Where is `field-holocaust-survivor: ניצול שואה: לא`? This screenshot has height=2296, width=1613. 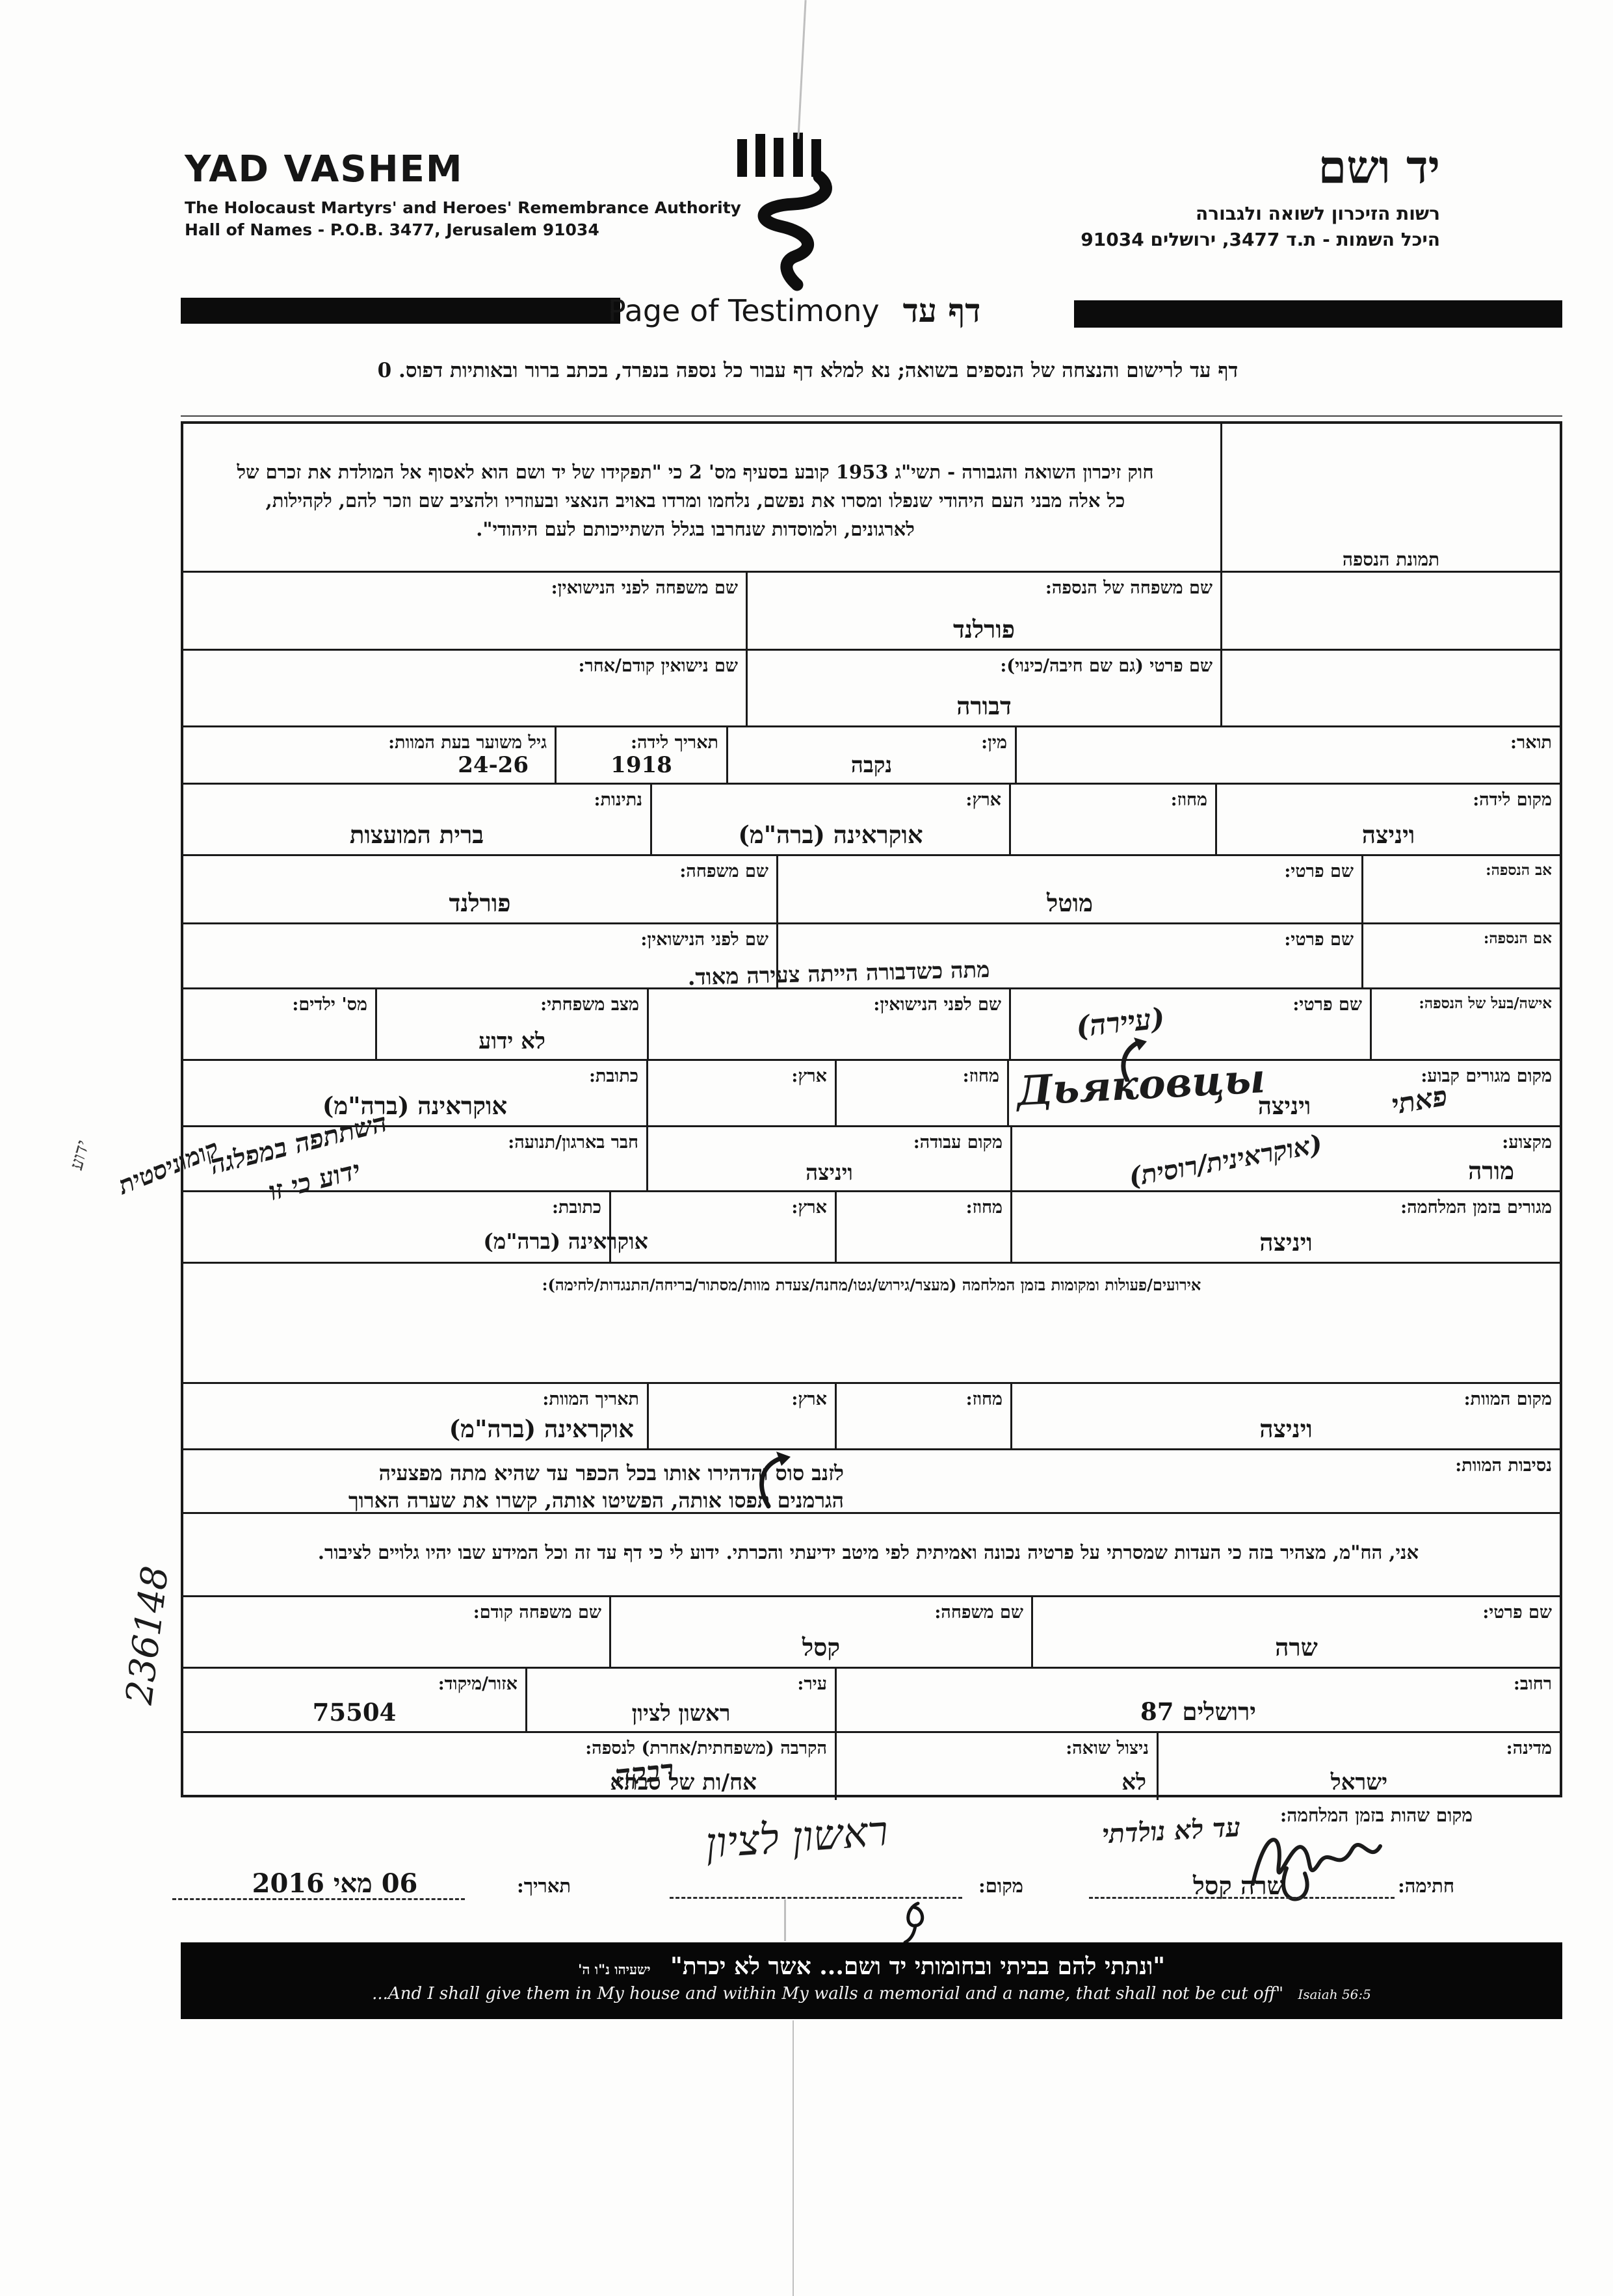 field-holocaust-survivor: ניצול שואה: לא is located at coordinates (996, 1766).